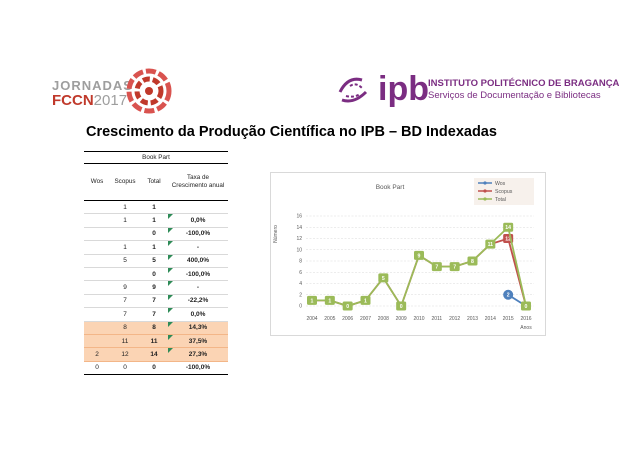 The height and width of the screenshot is (451, 638). Describe the element at coordinates (329, 319) in the screenshot. I see `x-tick-label: 2005` at that location.